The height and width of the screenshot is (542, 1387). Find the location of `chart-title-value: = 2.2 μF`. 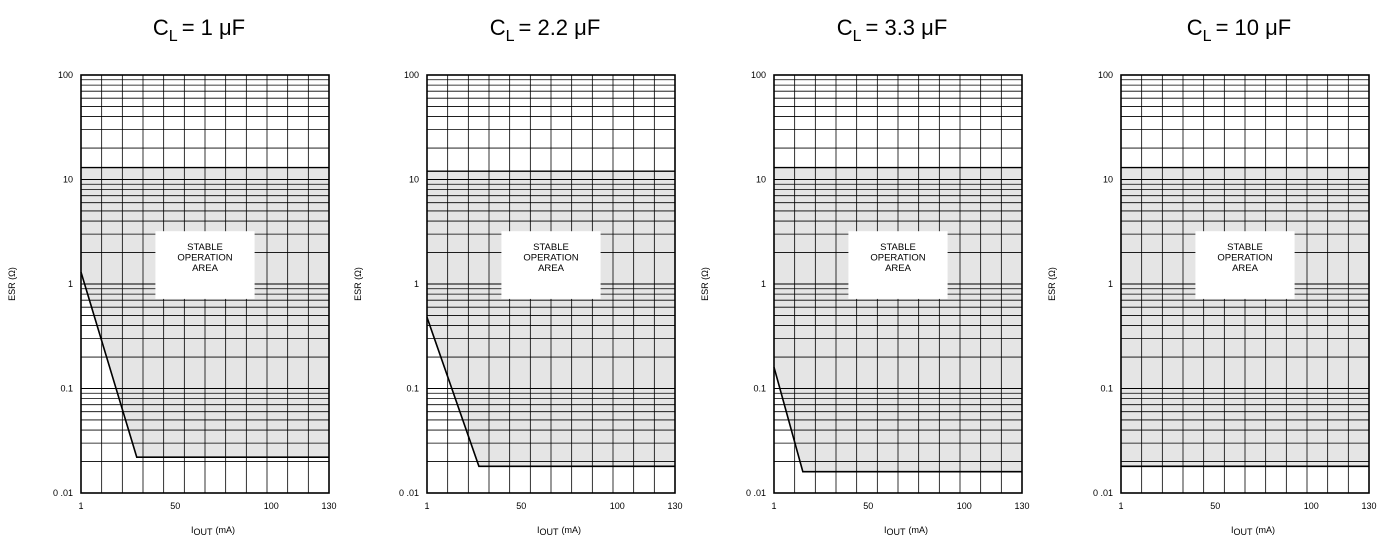

chart-title-value: = 2.2 μF is located at coordinates (560, 27).